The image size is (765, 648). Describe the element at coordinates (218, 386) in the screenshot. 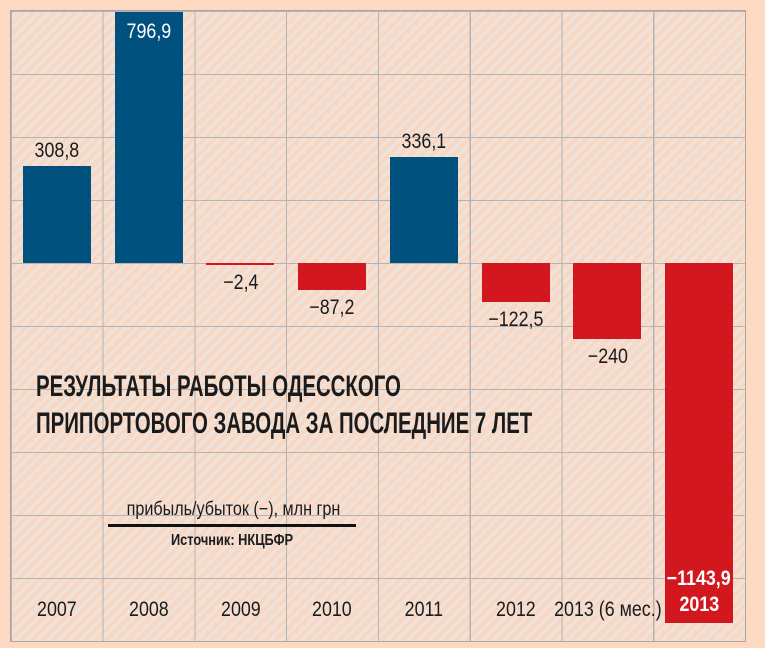

I see `chart-title-line-1: РЕЗУЛЬТАТЫ РАБОТЫ ОДЕССКОГО` at that location.